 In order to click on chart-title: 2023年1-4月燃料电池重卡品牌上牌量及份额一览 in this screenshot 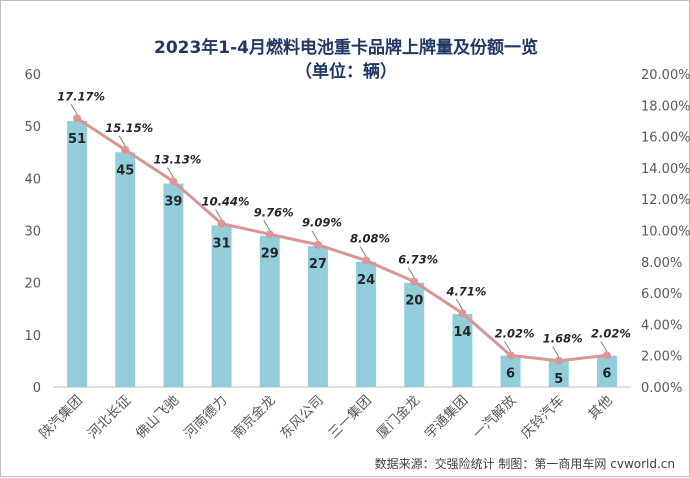, I will do `click(346, 47)`.